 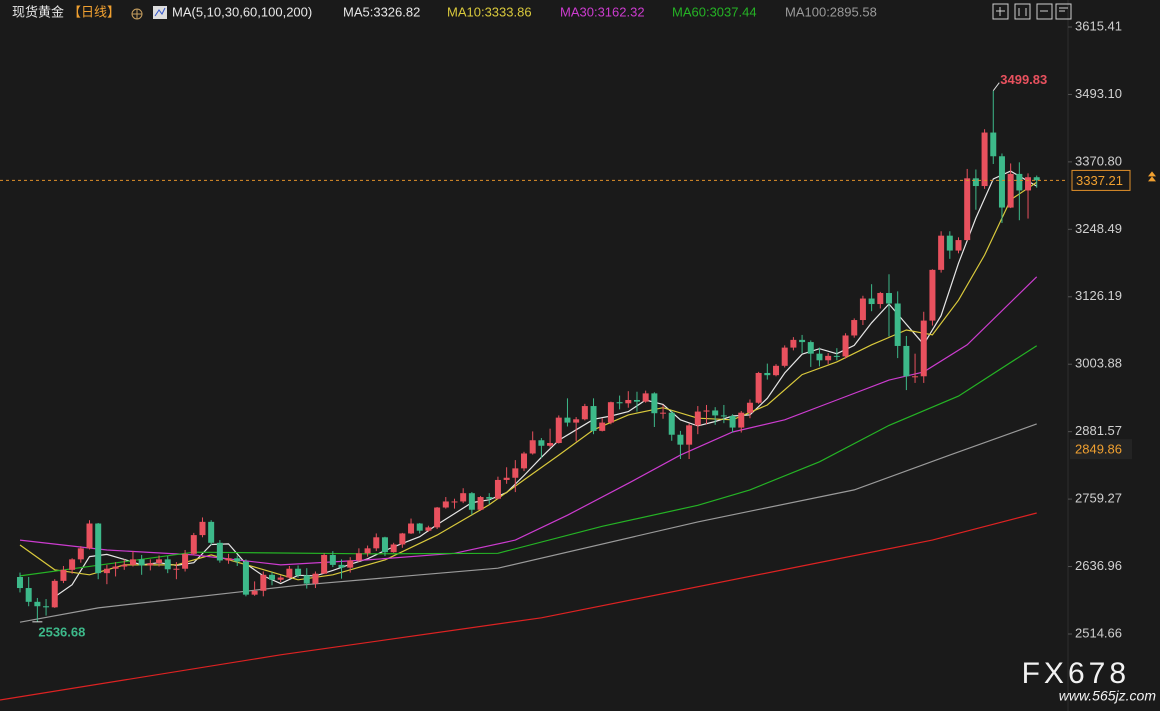 I want to click on y-tick-label: 2514.66, so click(x=1098, y=632).